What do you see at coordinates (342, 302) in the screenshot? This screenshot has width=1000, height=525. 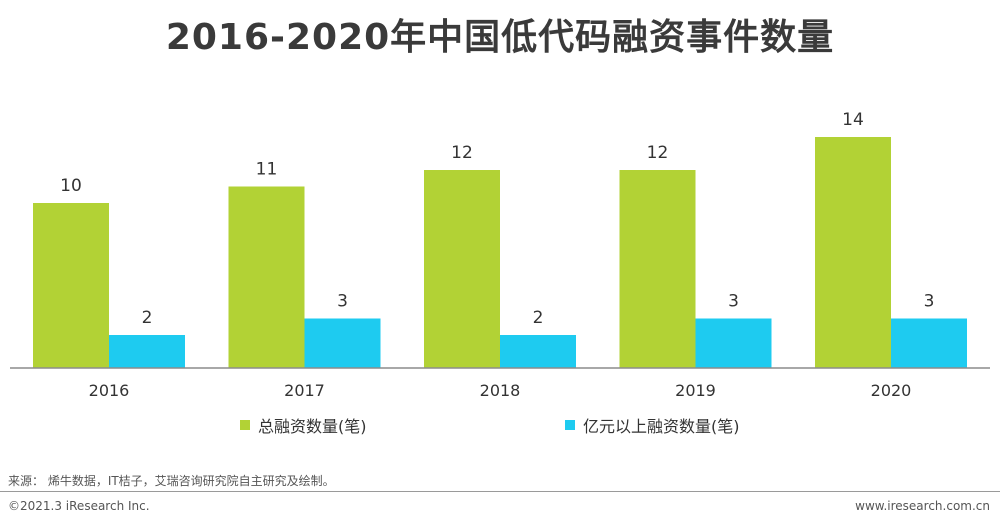 I see `data-label-large-2017: 3` at bounding box center [342, 302].